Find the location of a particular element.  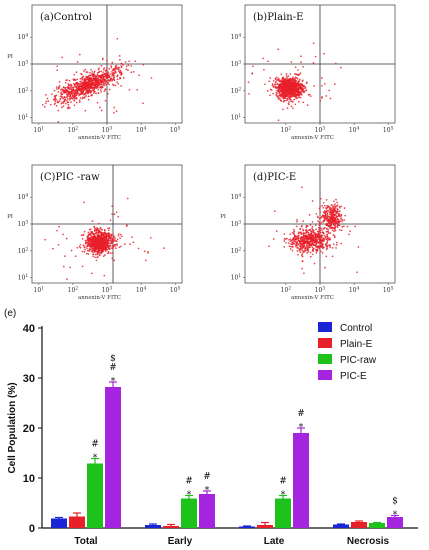

bar-plain-e is located at coordinates (77, 522).